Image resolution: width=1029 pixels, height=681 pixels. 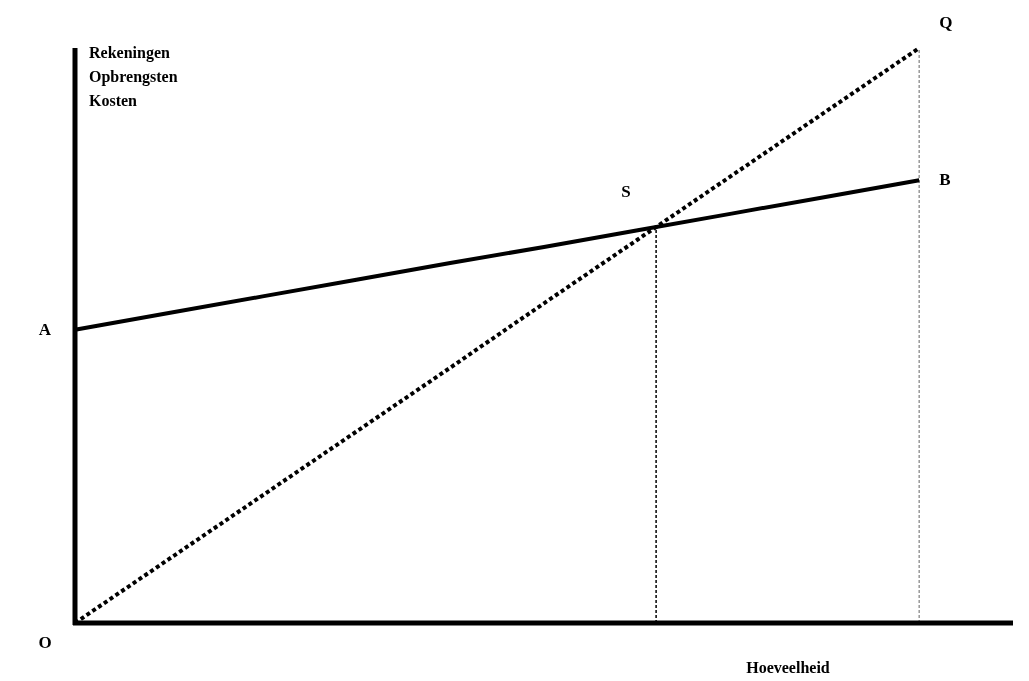 I want to click on text: O, so click(x=45, y=642).